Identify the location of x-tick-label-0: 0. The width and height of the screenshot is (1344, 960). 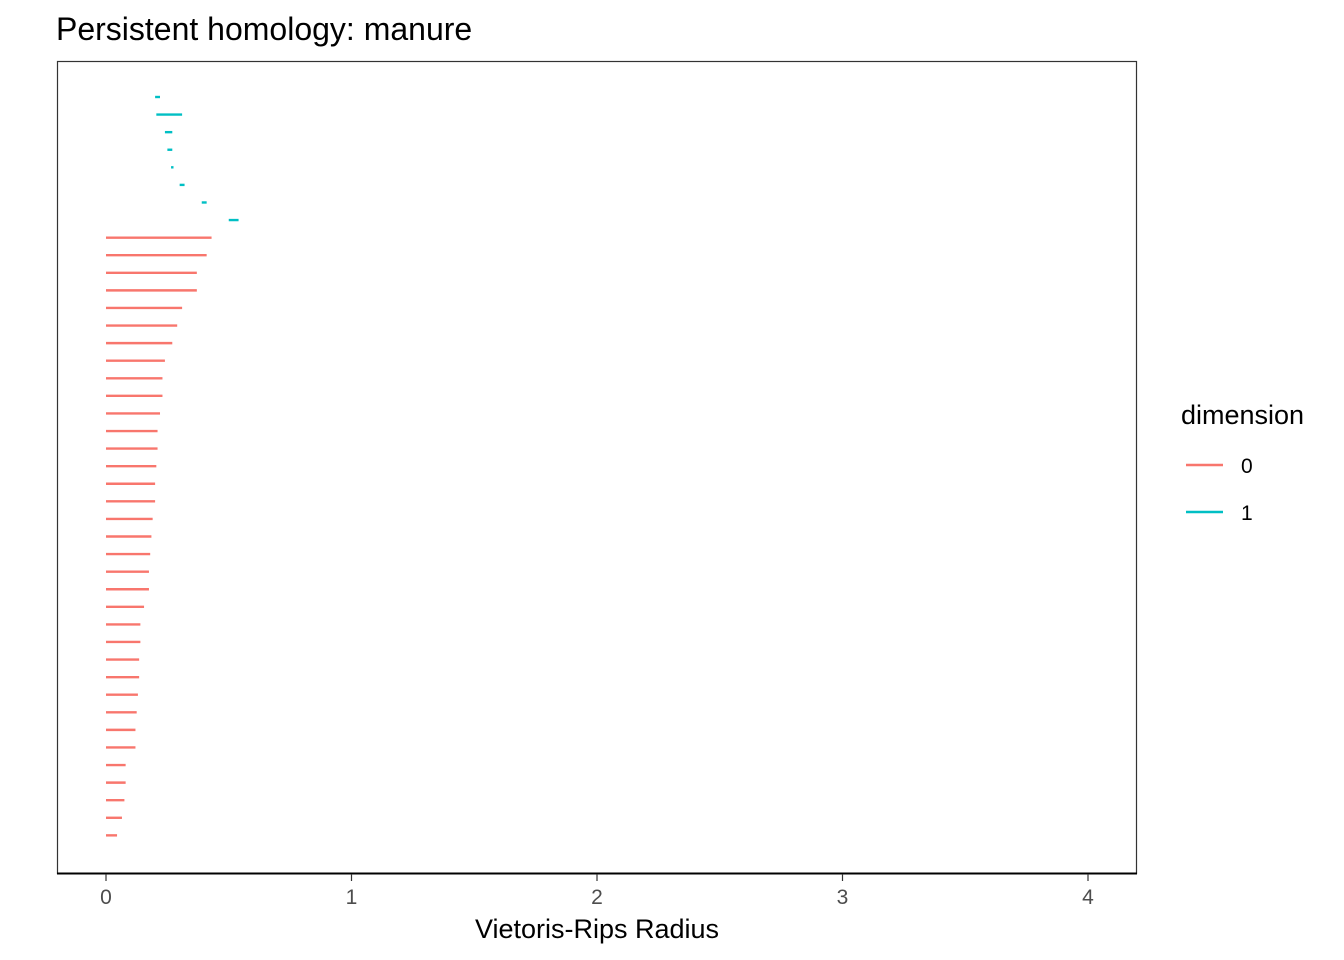
(106, 897).